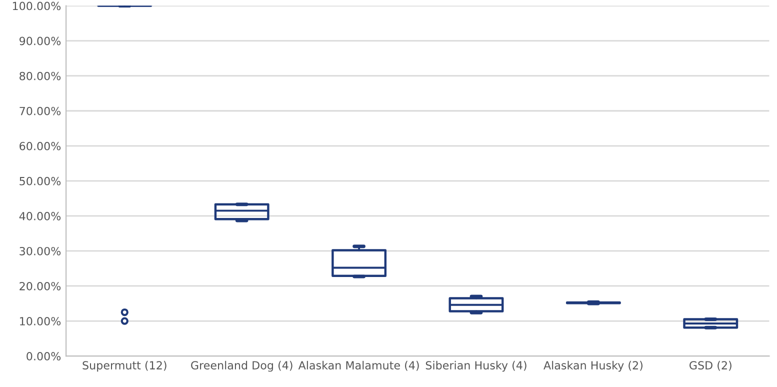  I want to click on y-tick-label: 50.00%, so click(40, 181).